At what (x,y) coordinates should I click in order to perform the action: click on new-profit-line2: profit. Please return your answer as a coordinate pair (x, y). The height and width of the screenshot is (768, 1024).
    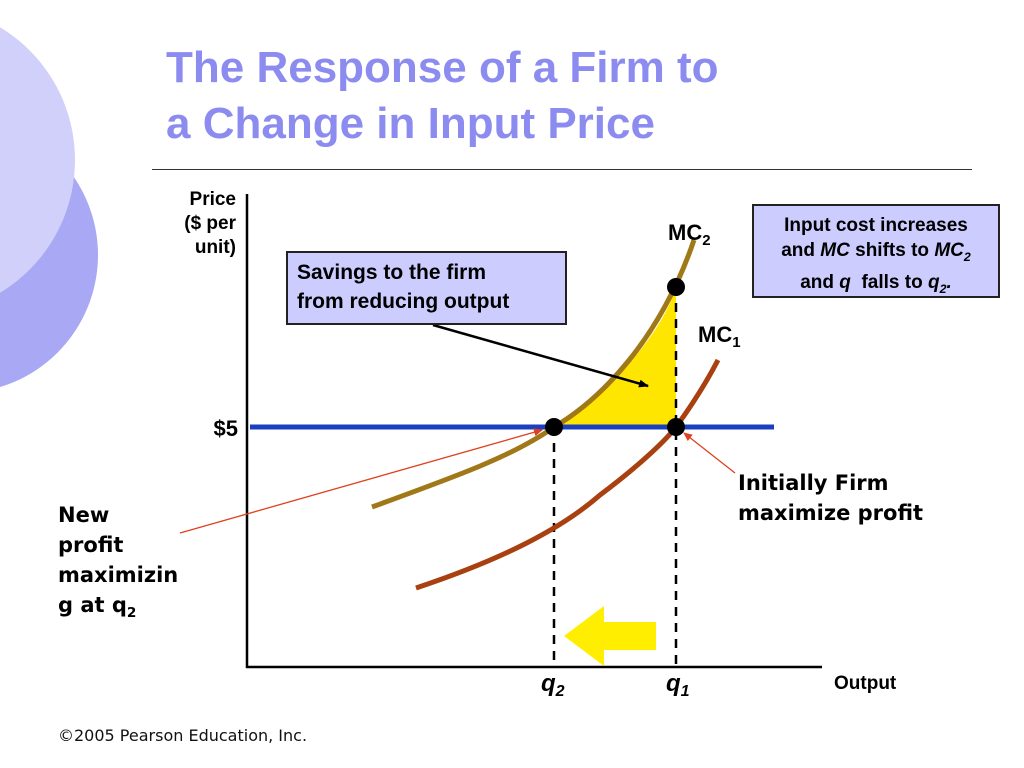
    Looking at the image, I should click on (91, 545).